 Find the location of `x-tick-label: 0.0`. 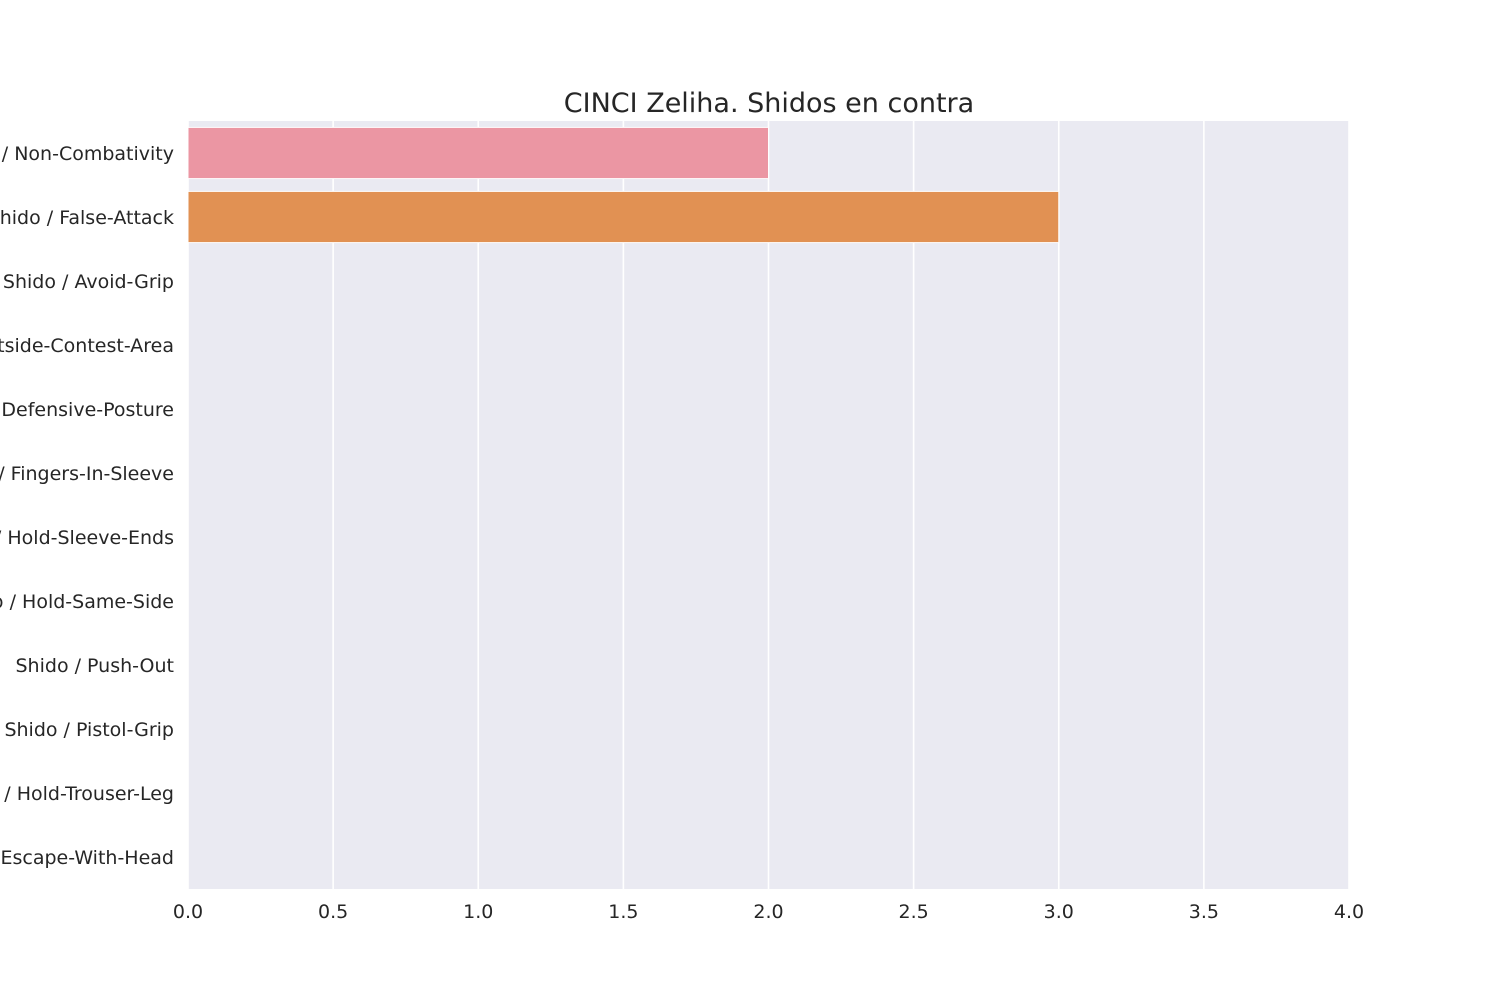

x-tick-label: 0.0 is located at coordinates (188, 912).